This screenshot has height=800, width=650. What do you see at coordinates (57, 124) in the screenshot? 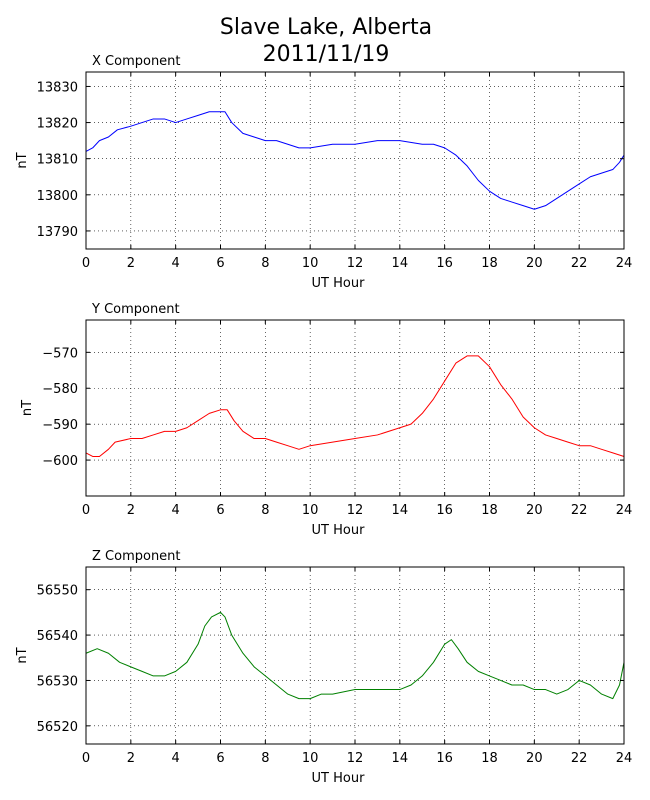
I see `y-tick-label: 13820` at bounding box center [57, 124].